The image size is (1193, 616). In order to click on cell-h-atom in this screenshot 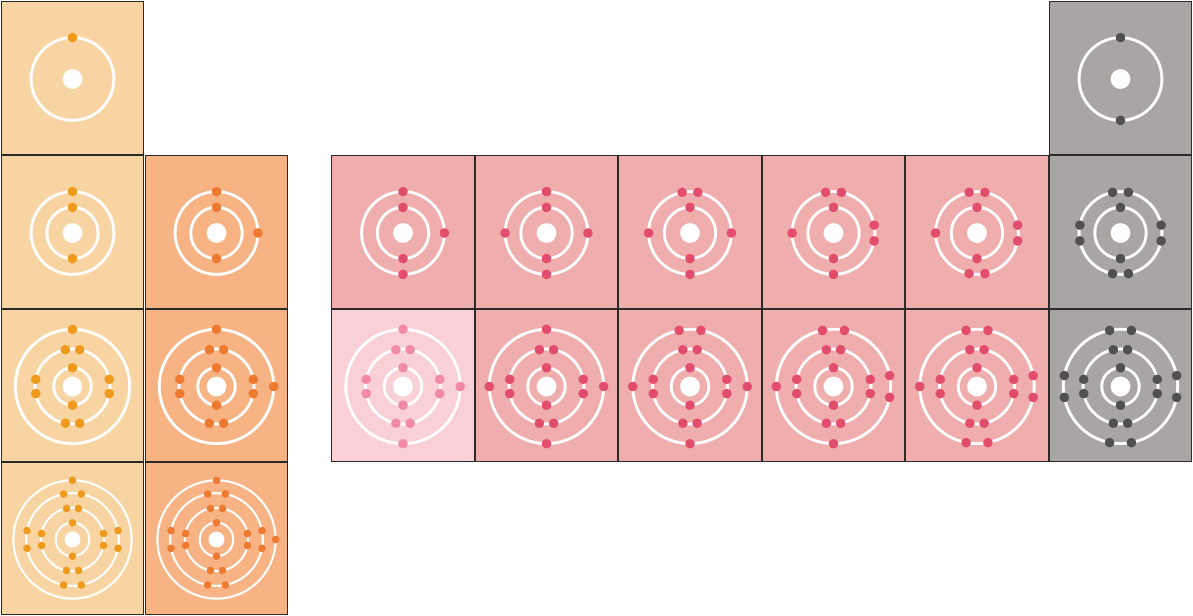, I will do `click(72, 77)`.